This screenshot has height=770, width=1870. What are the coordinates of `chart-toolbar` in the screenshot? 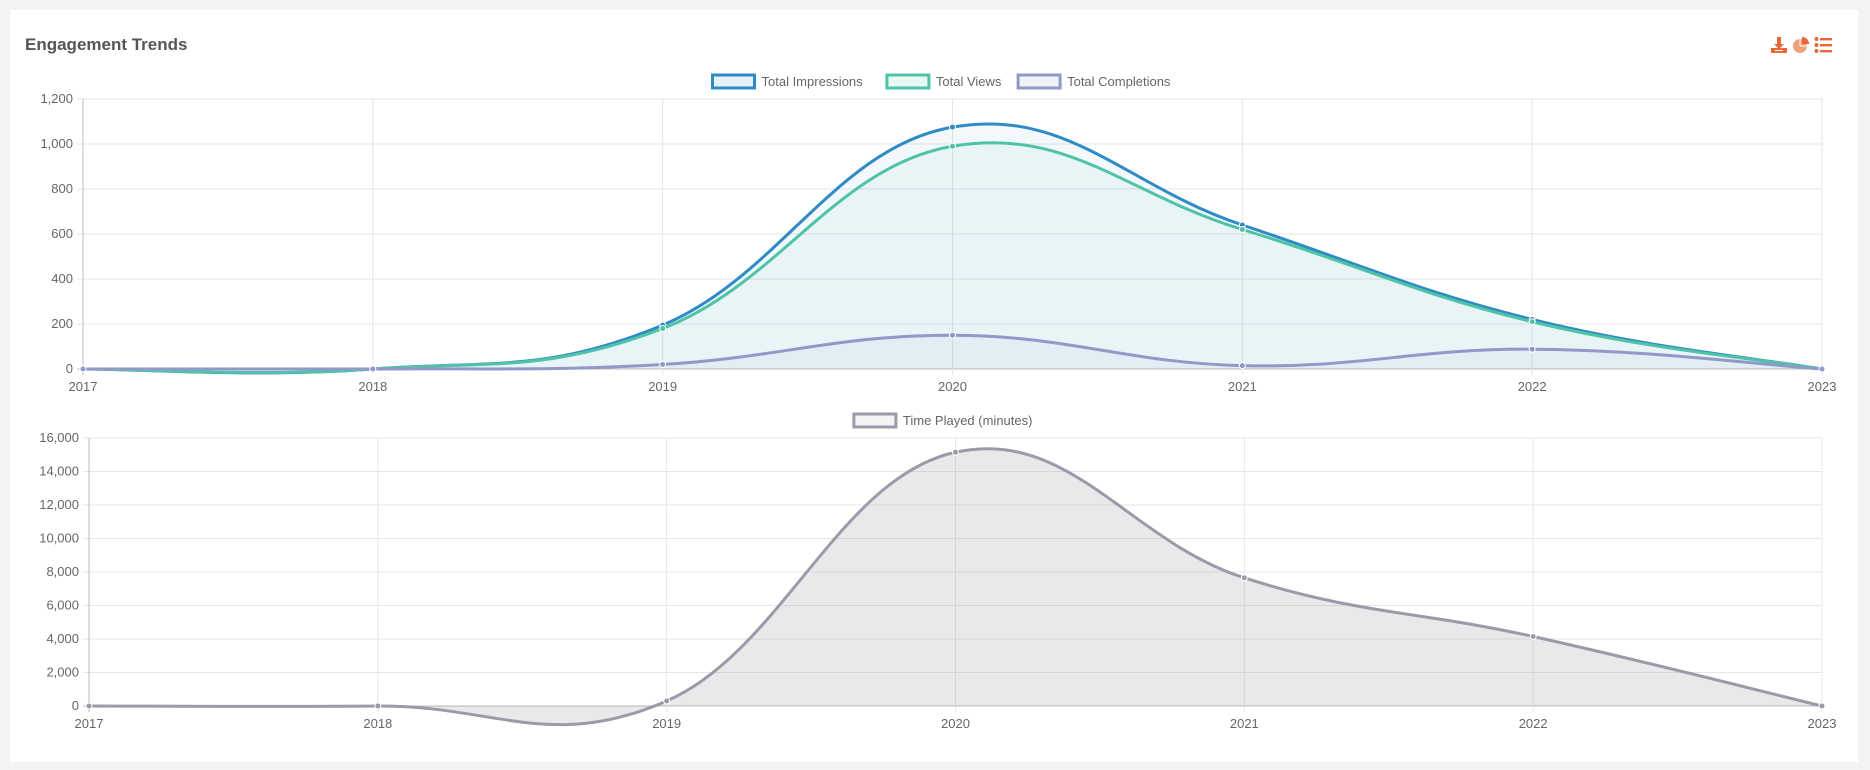 It's located at (1801, 45).